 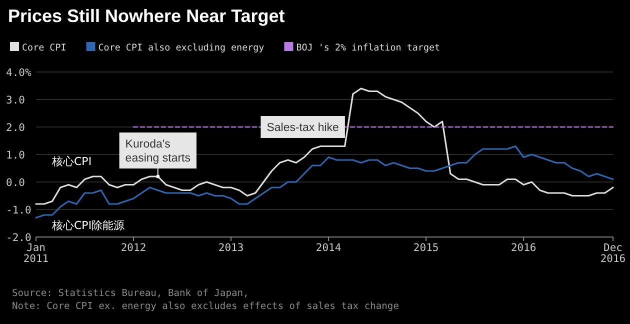 I want to click on y-tick-label: -1.0, so click(x=19, y=210).